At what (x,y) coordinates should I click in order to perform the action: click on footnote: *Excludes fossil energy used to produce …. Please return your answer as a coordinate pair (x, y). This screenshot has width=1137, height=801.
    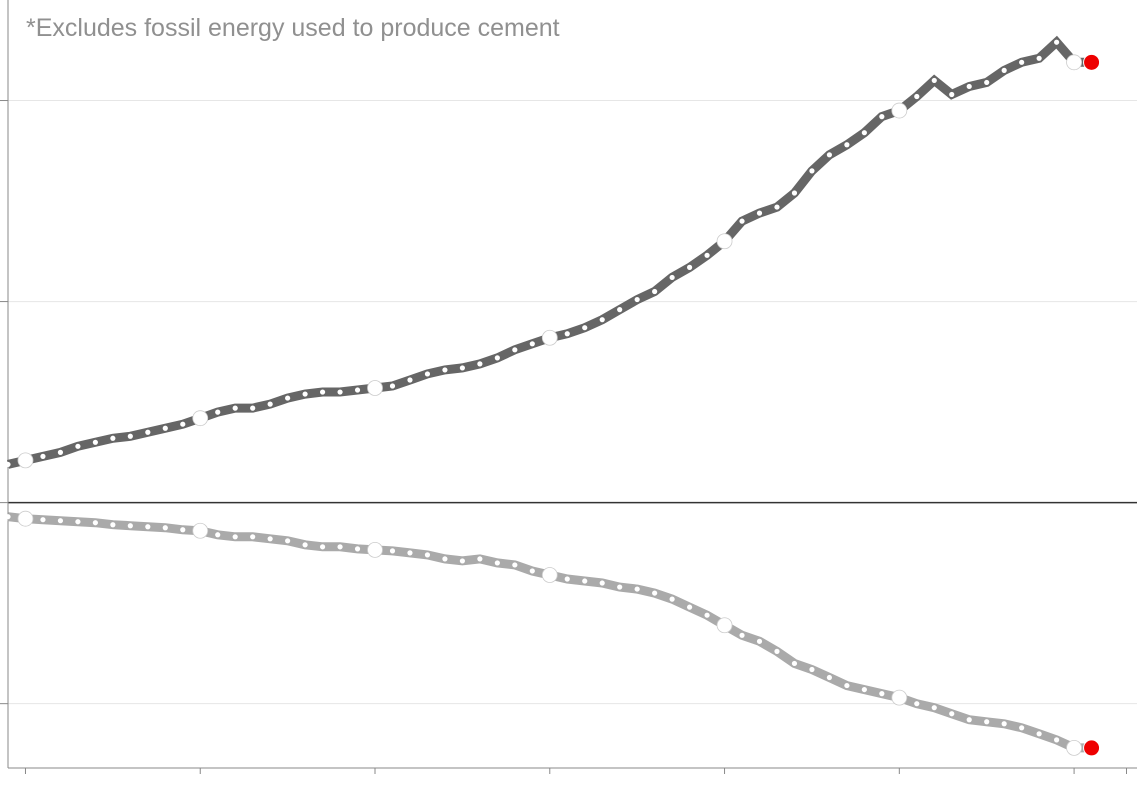
    Looking at the image, I should click on (293, 28).